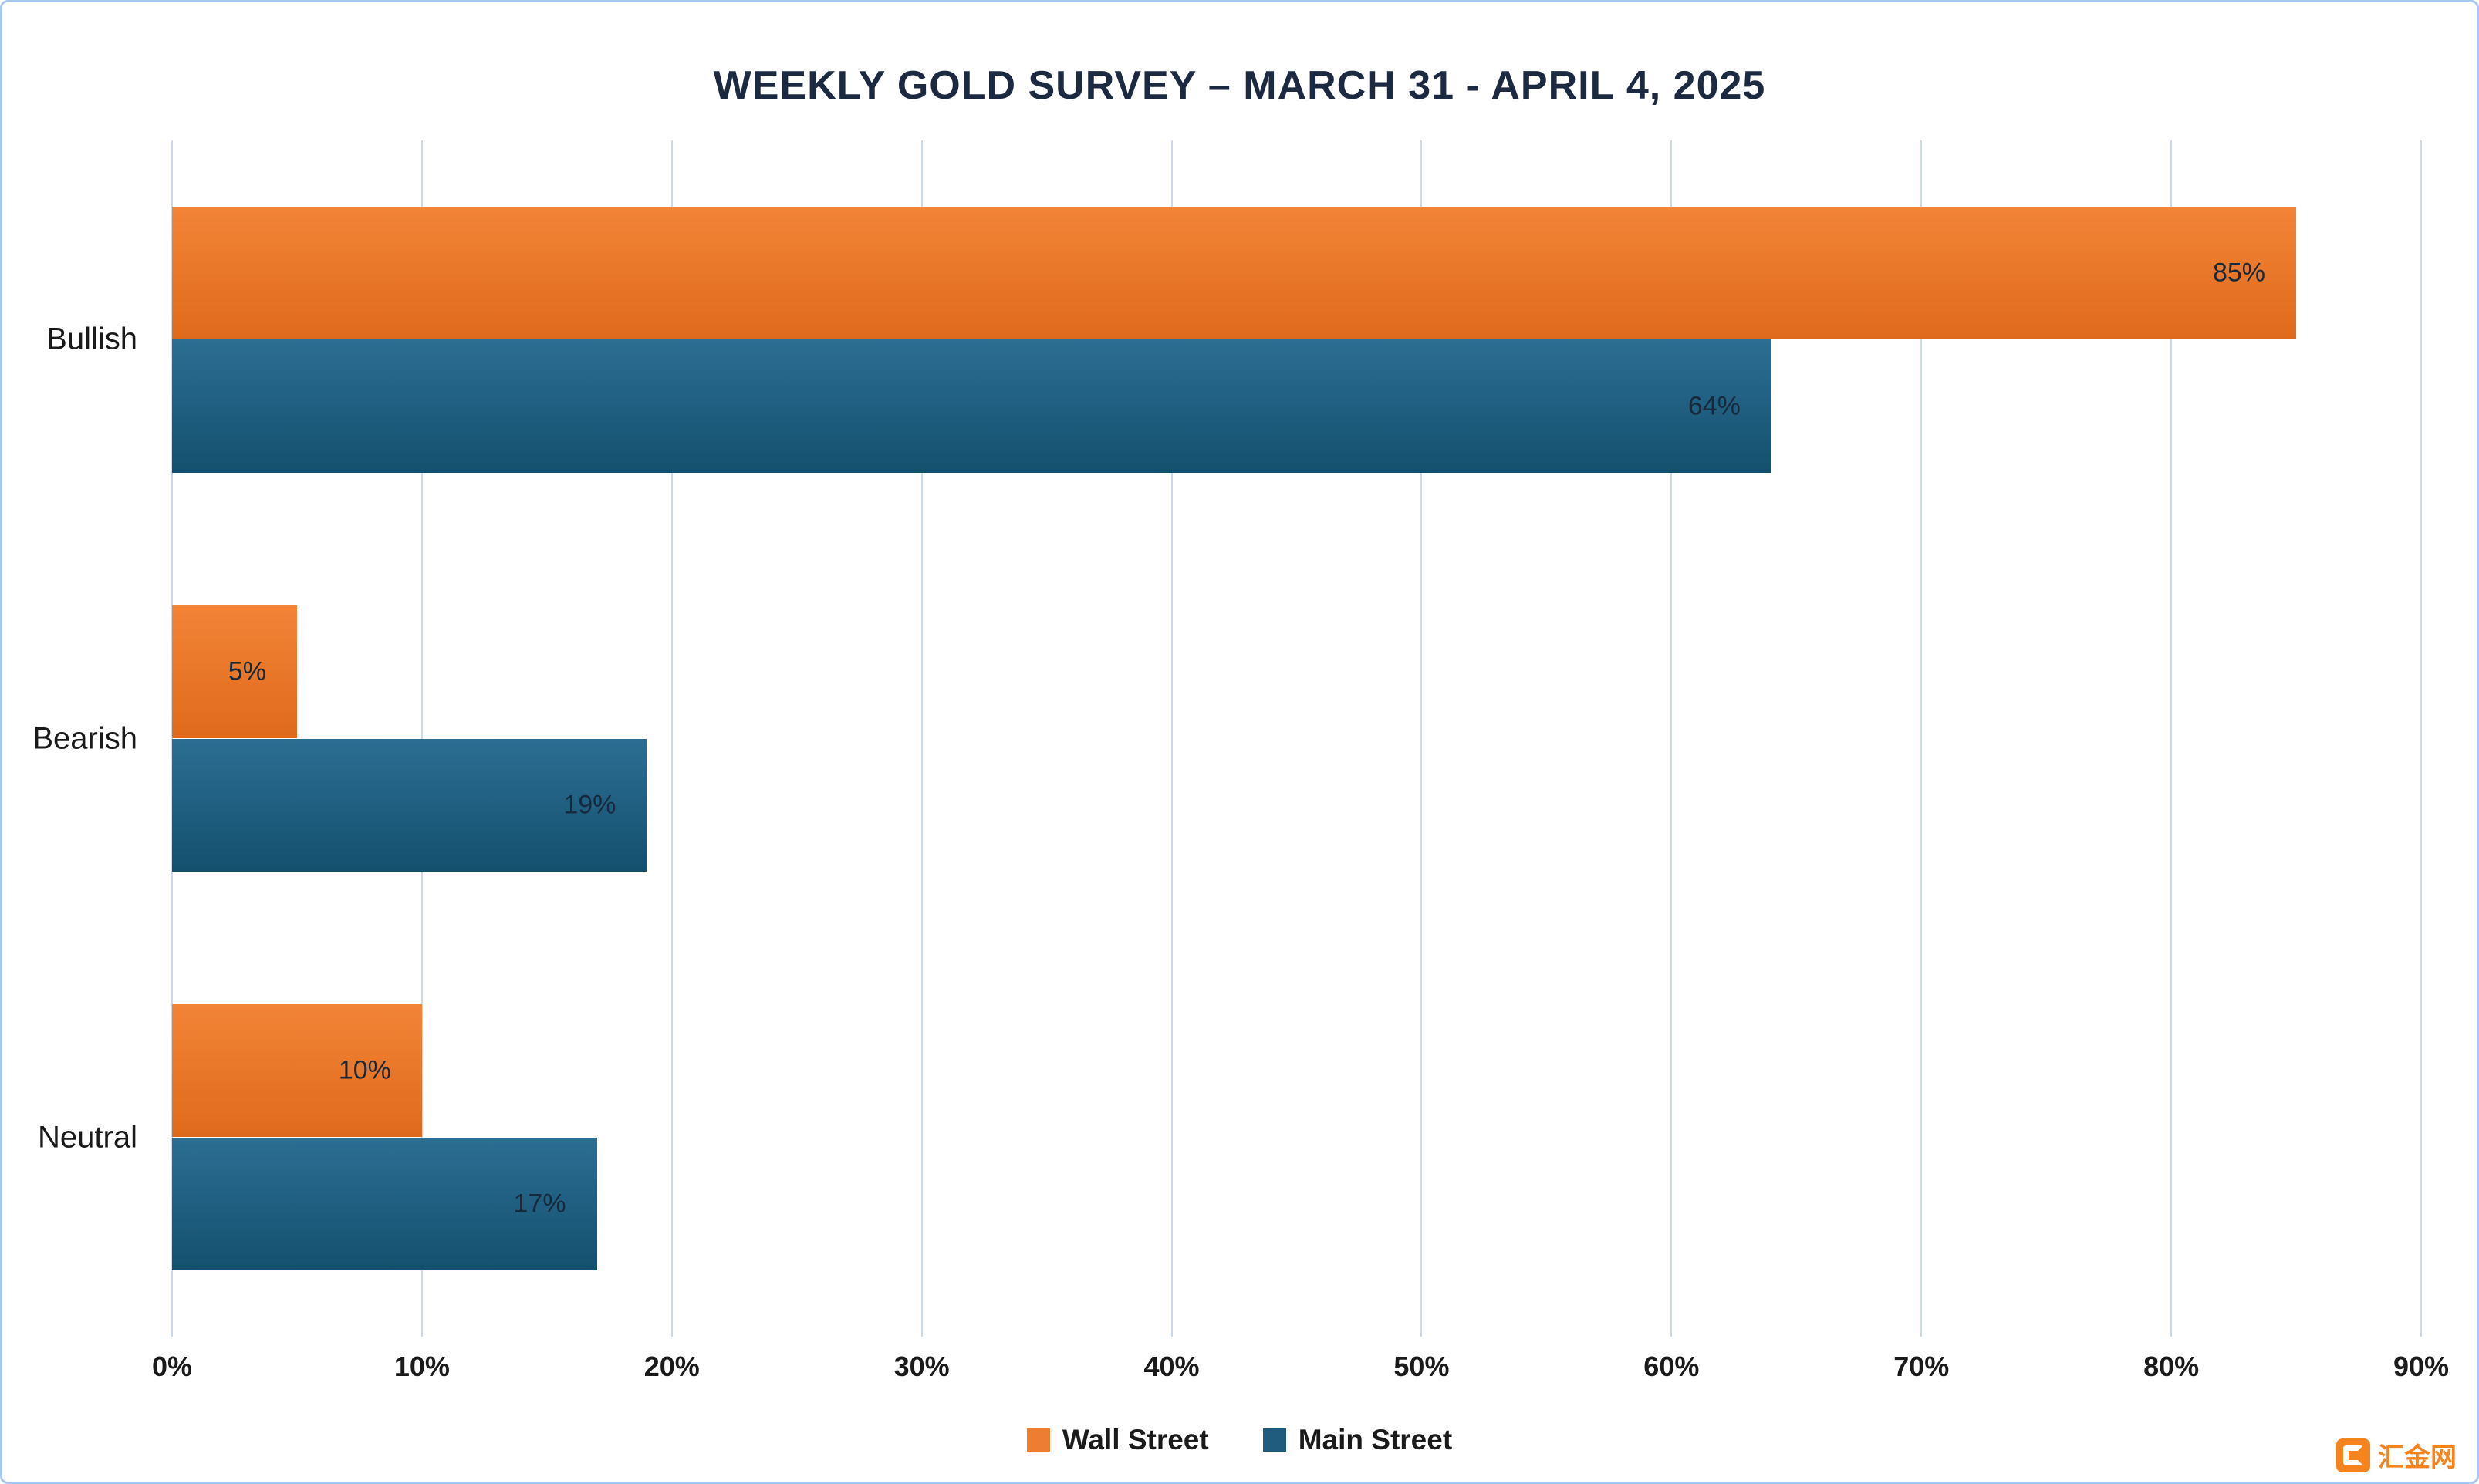 The width and height of the screenshot is (2479, 1484). What do you see at coordinates (2239, 273) in the screenshot?
I see `bar-value-label: 85%` at bounding box center [2239, 273].